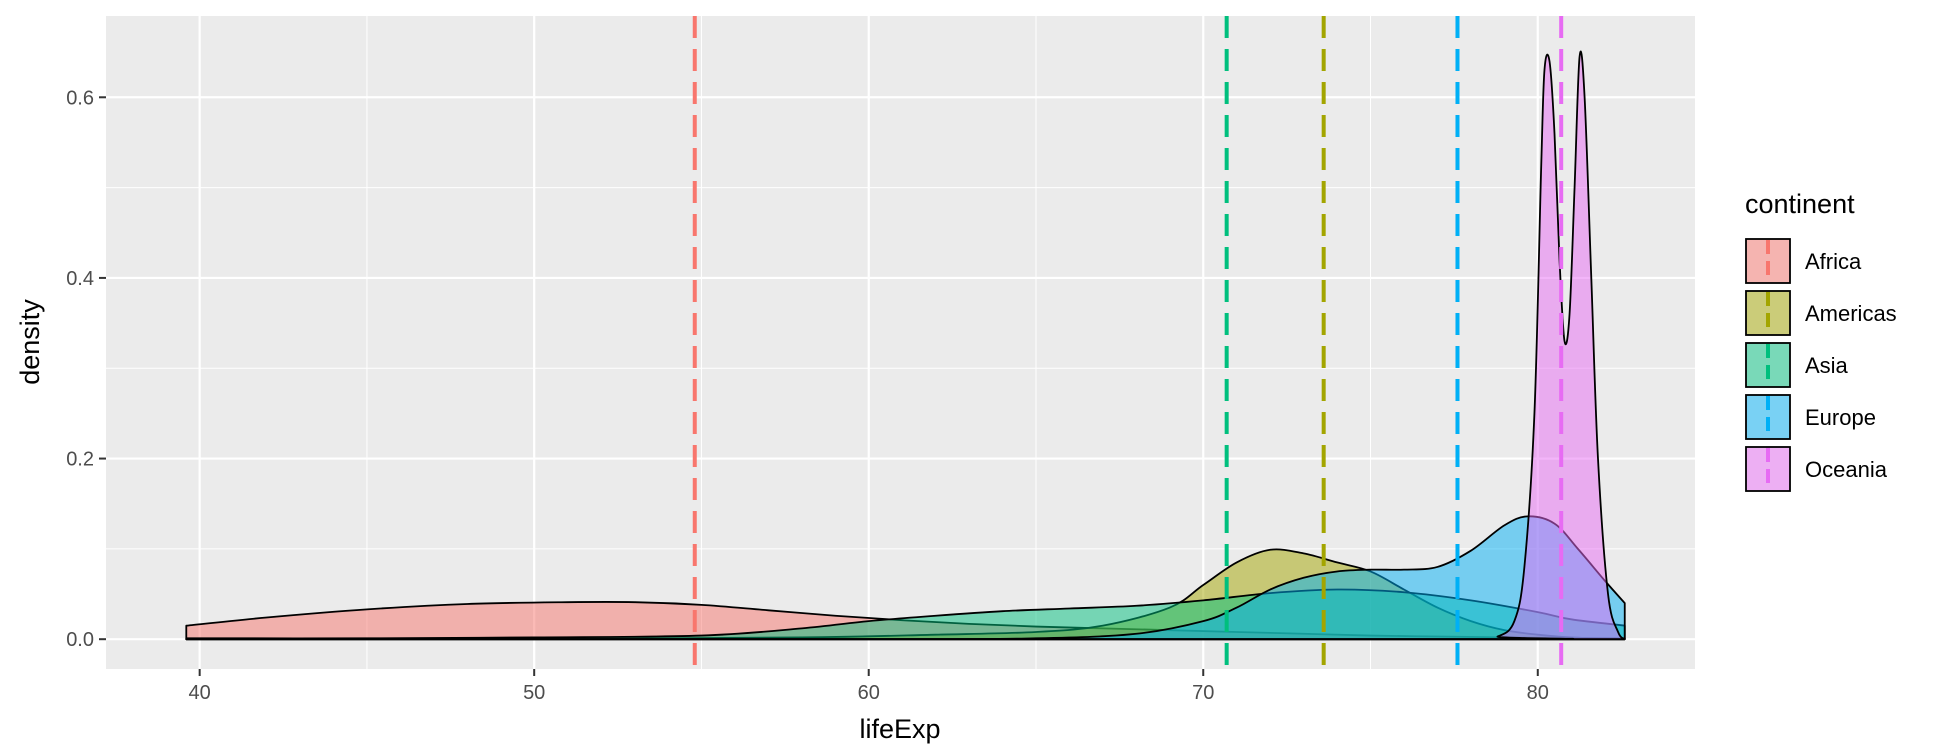 The width and height of the screenshot is (1944, 756). What do you see at coordinates (1803, 261) in the screenshot?
I see `legend-item-africa: Africa` at bounding box center [1803, 261].